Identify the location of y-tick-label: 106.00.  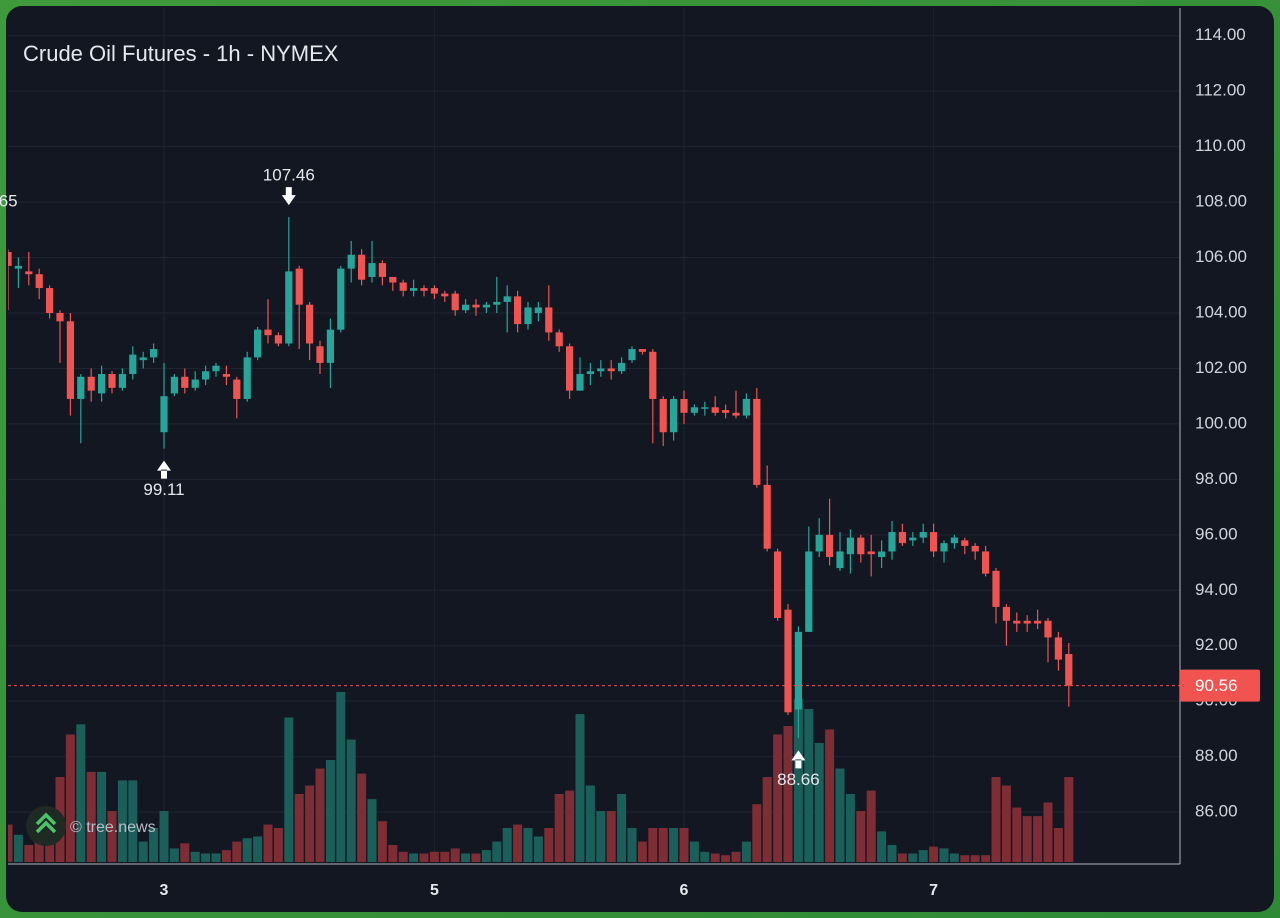
(1221, 256).